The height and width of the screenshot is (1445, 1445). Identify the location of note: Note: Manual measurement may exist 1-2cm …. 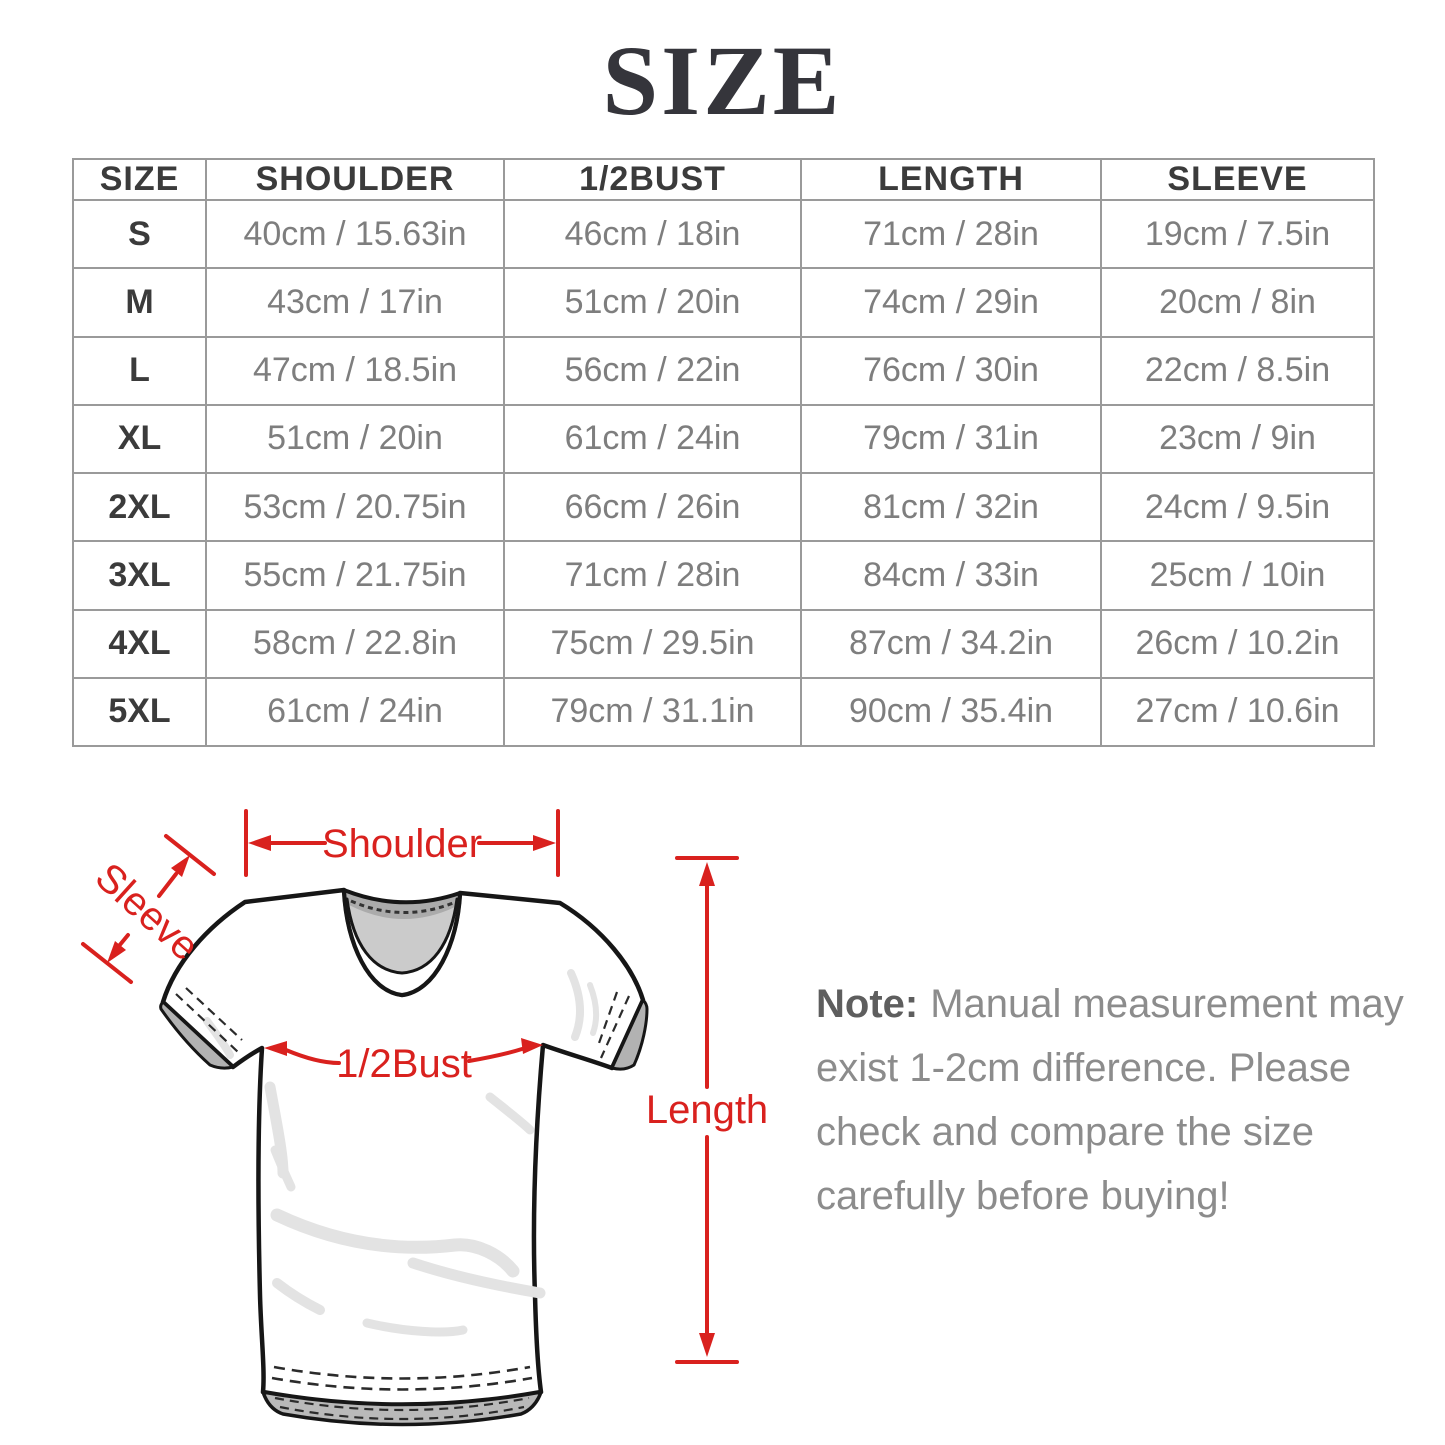
(1116, 1100).